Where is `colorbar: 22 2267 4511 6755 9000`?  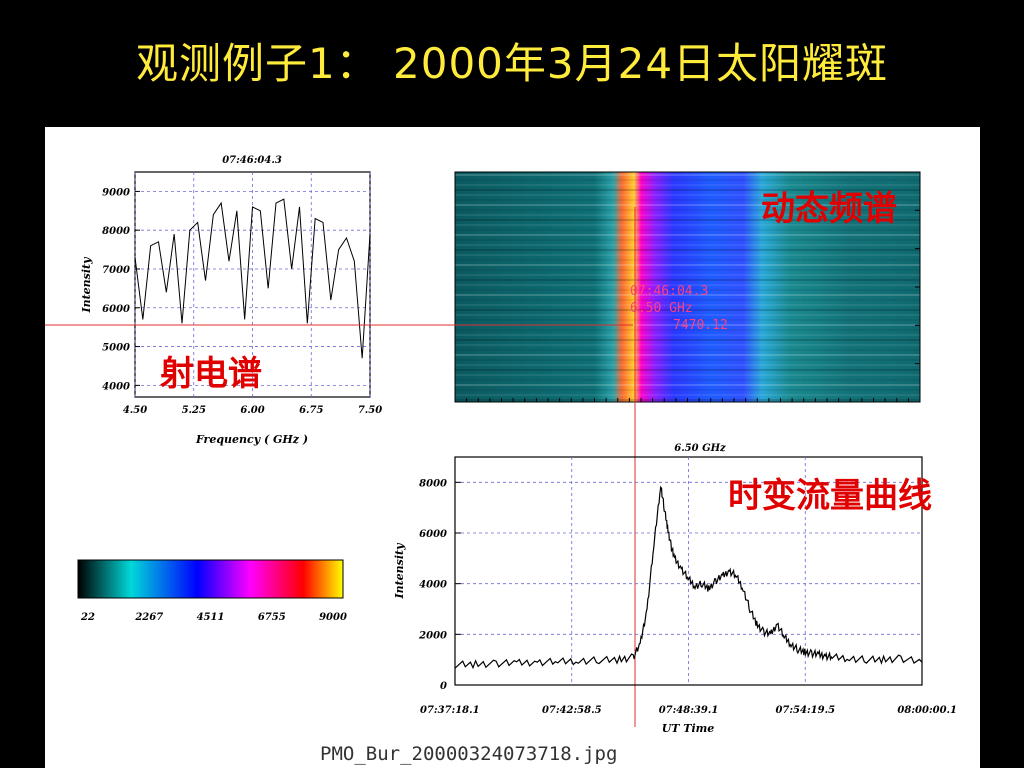
colorbar: 22 2267 4511 6755 9000 is located at coordinates (212, 591).